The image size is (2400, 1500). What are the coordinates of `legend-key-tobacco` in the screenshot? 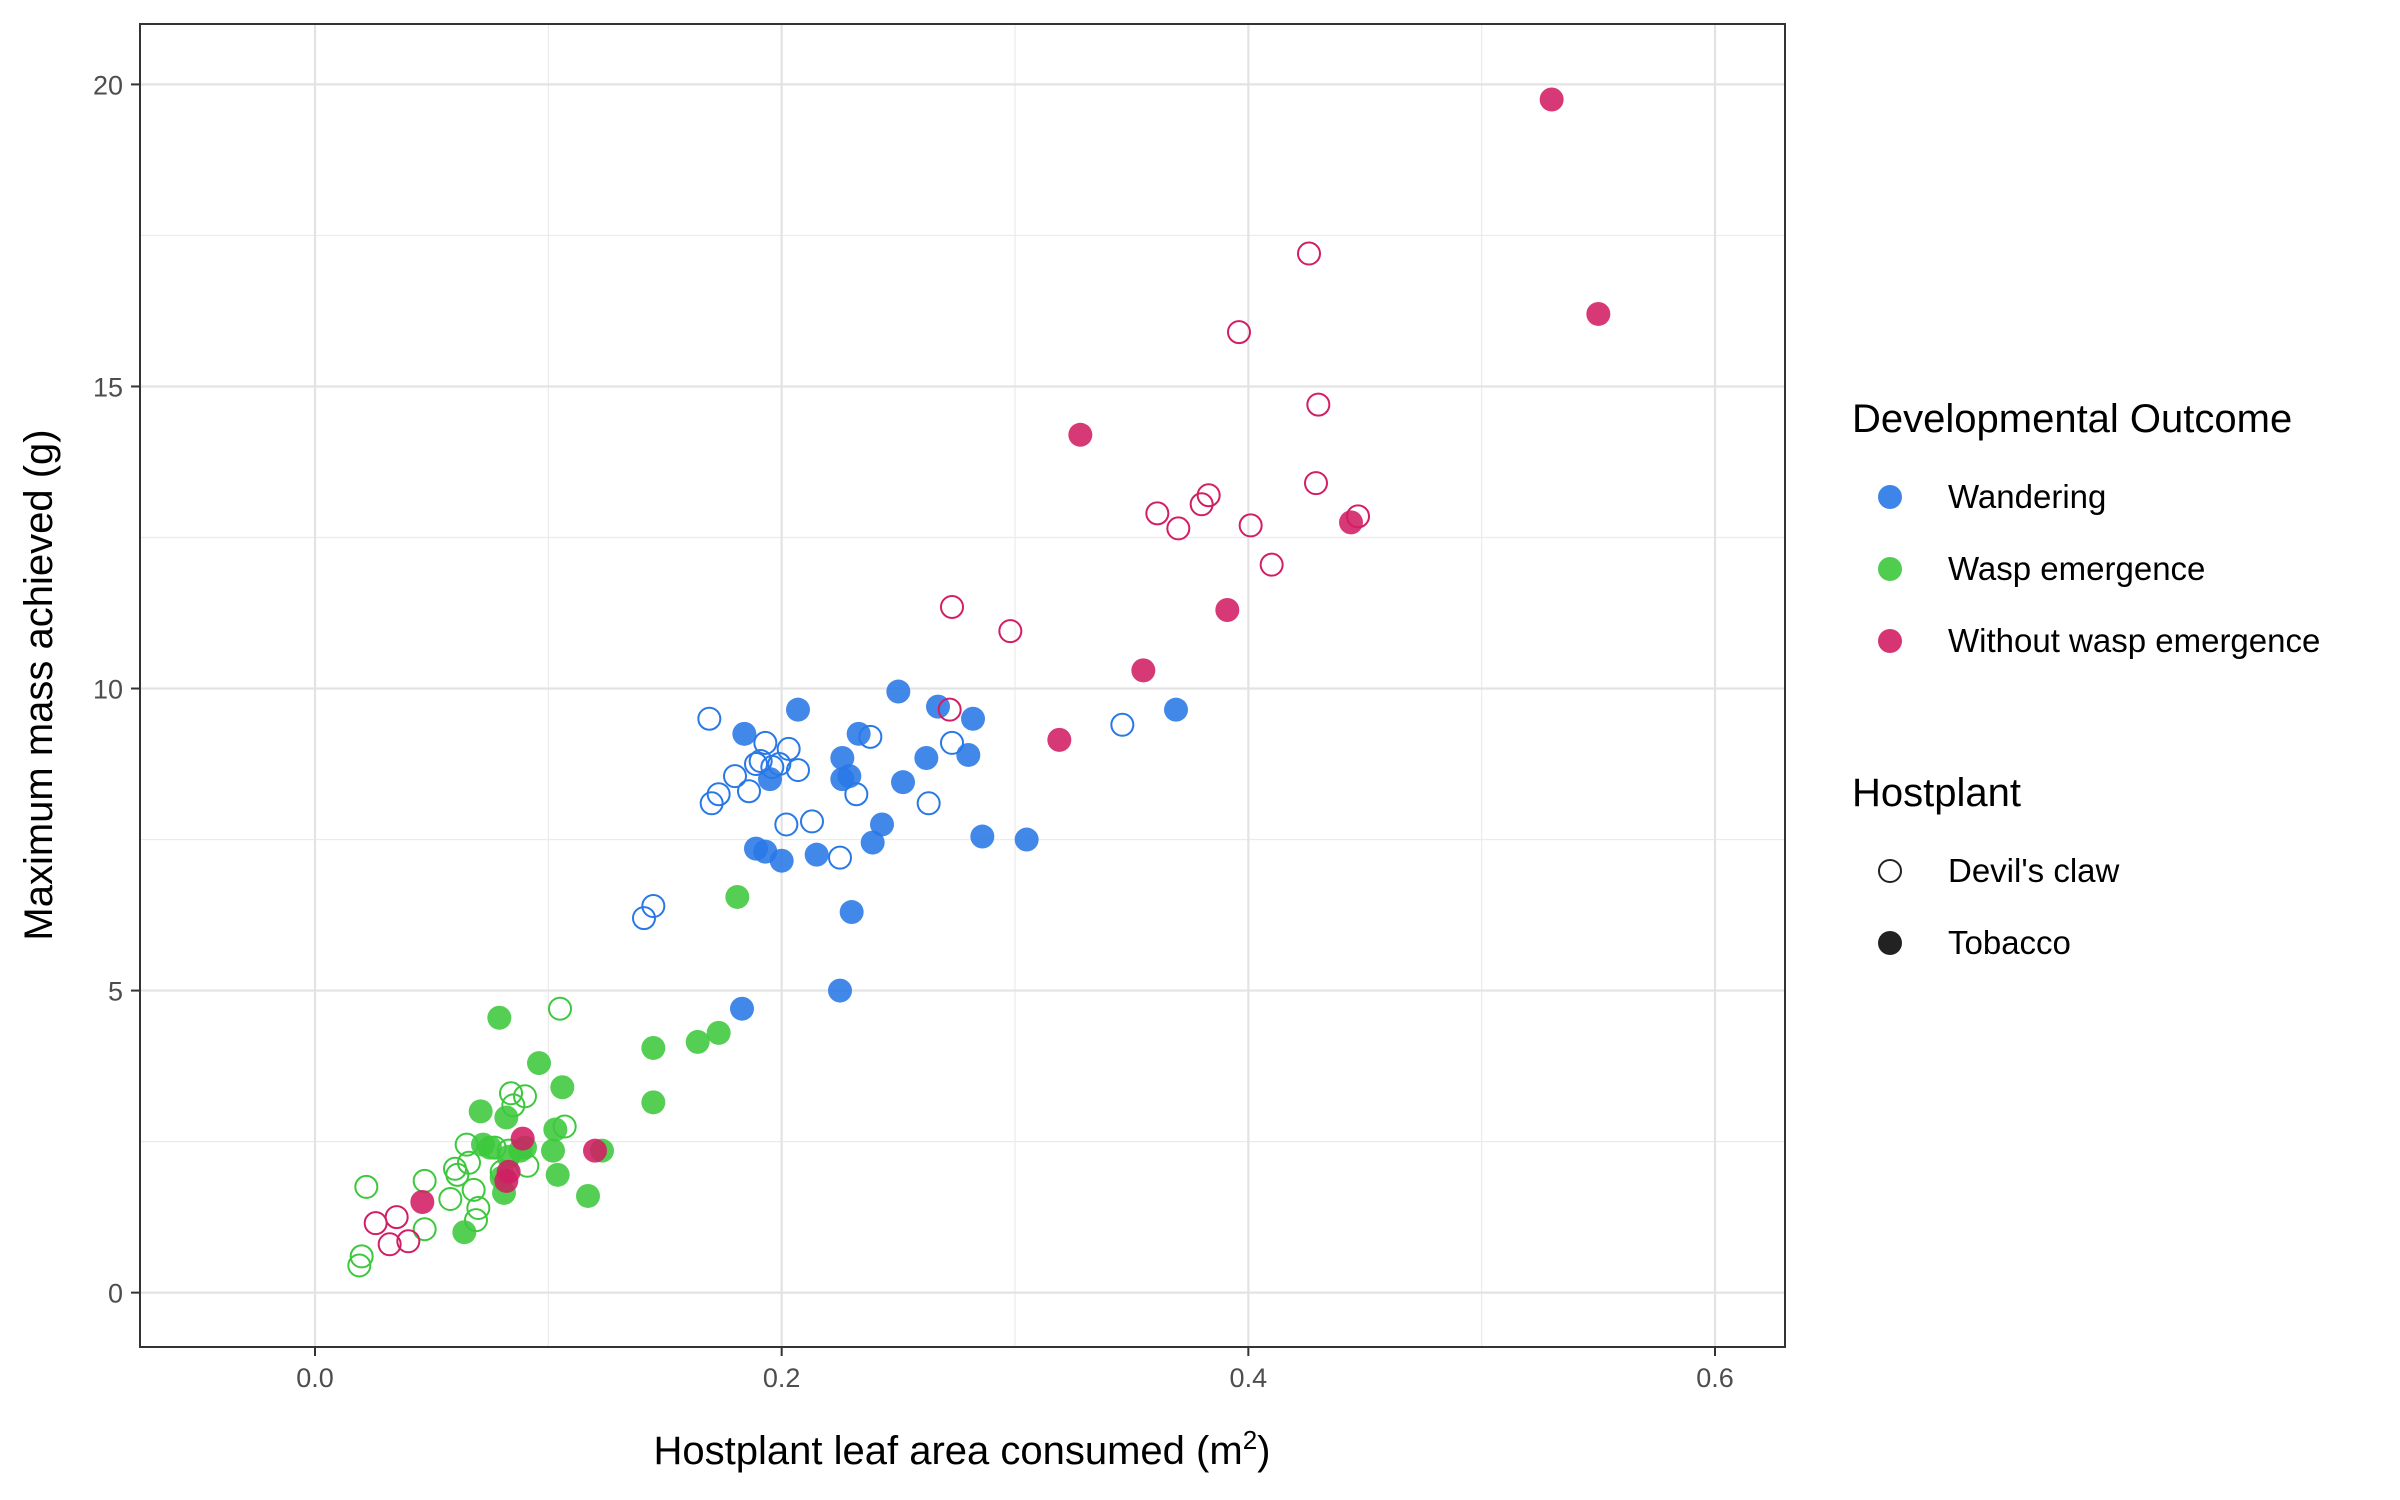 It's located at (1890, 943).